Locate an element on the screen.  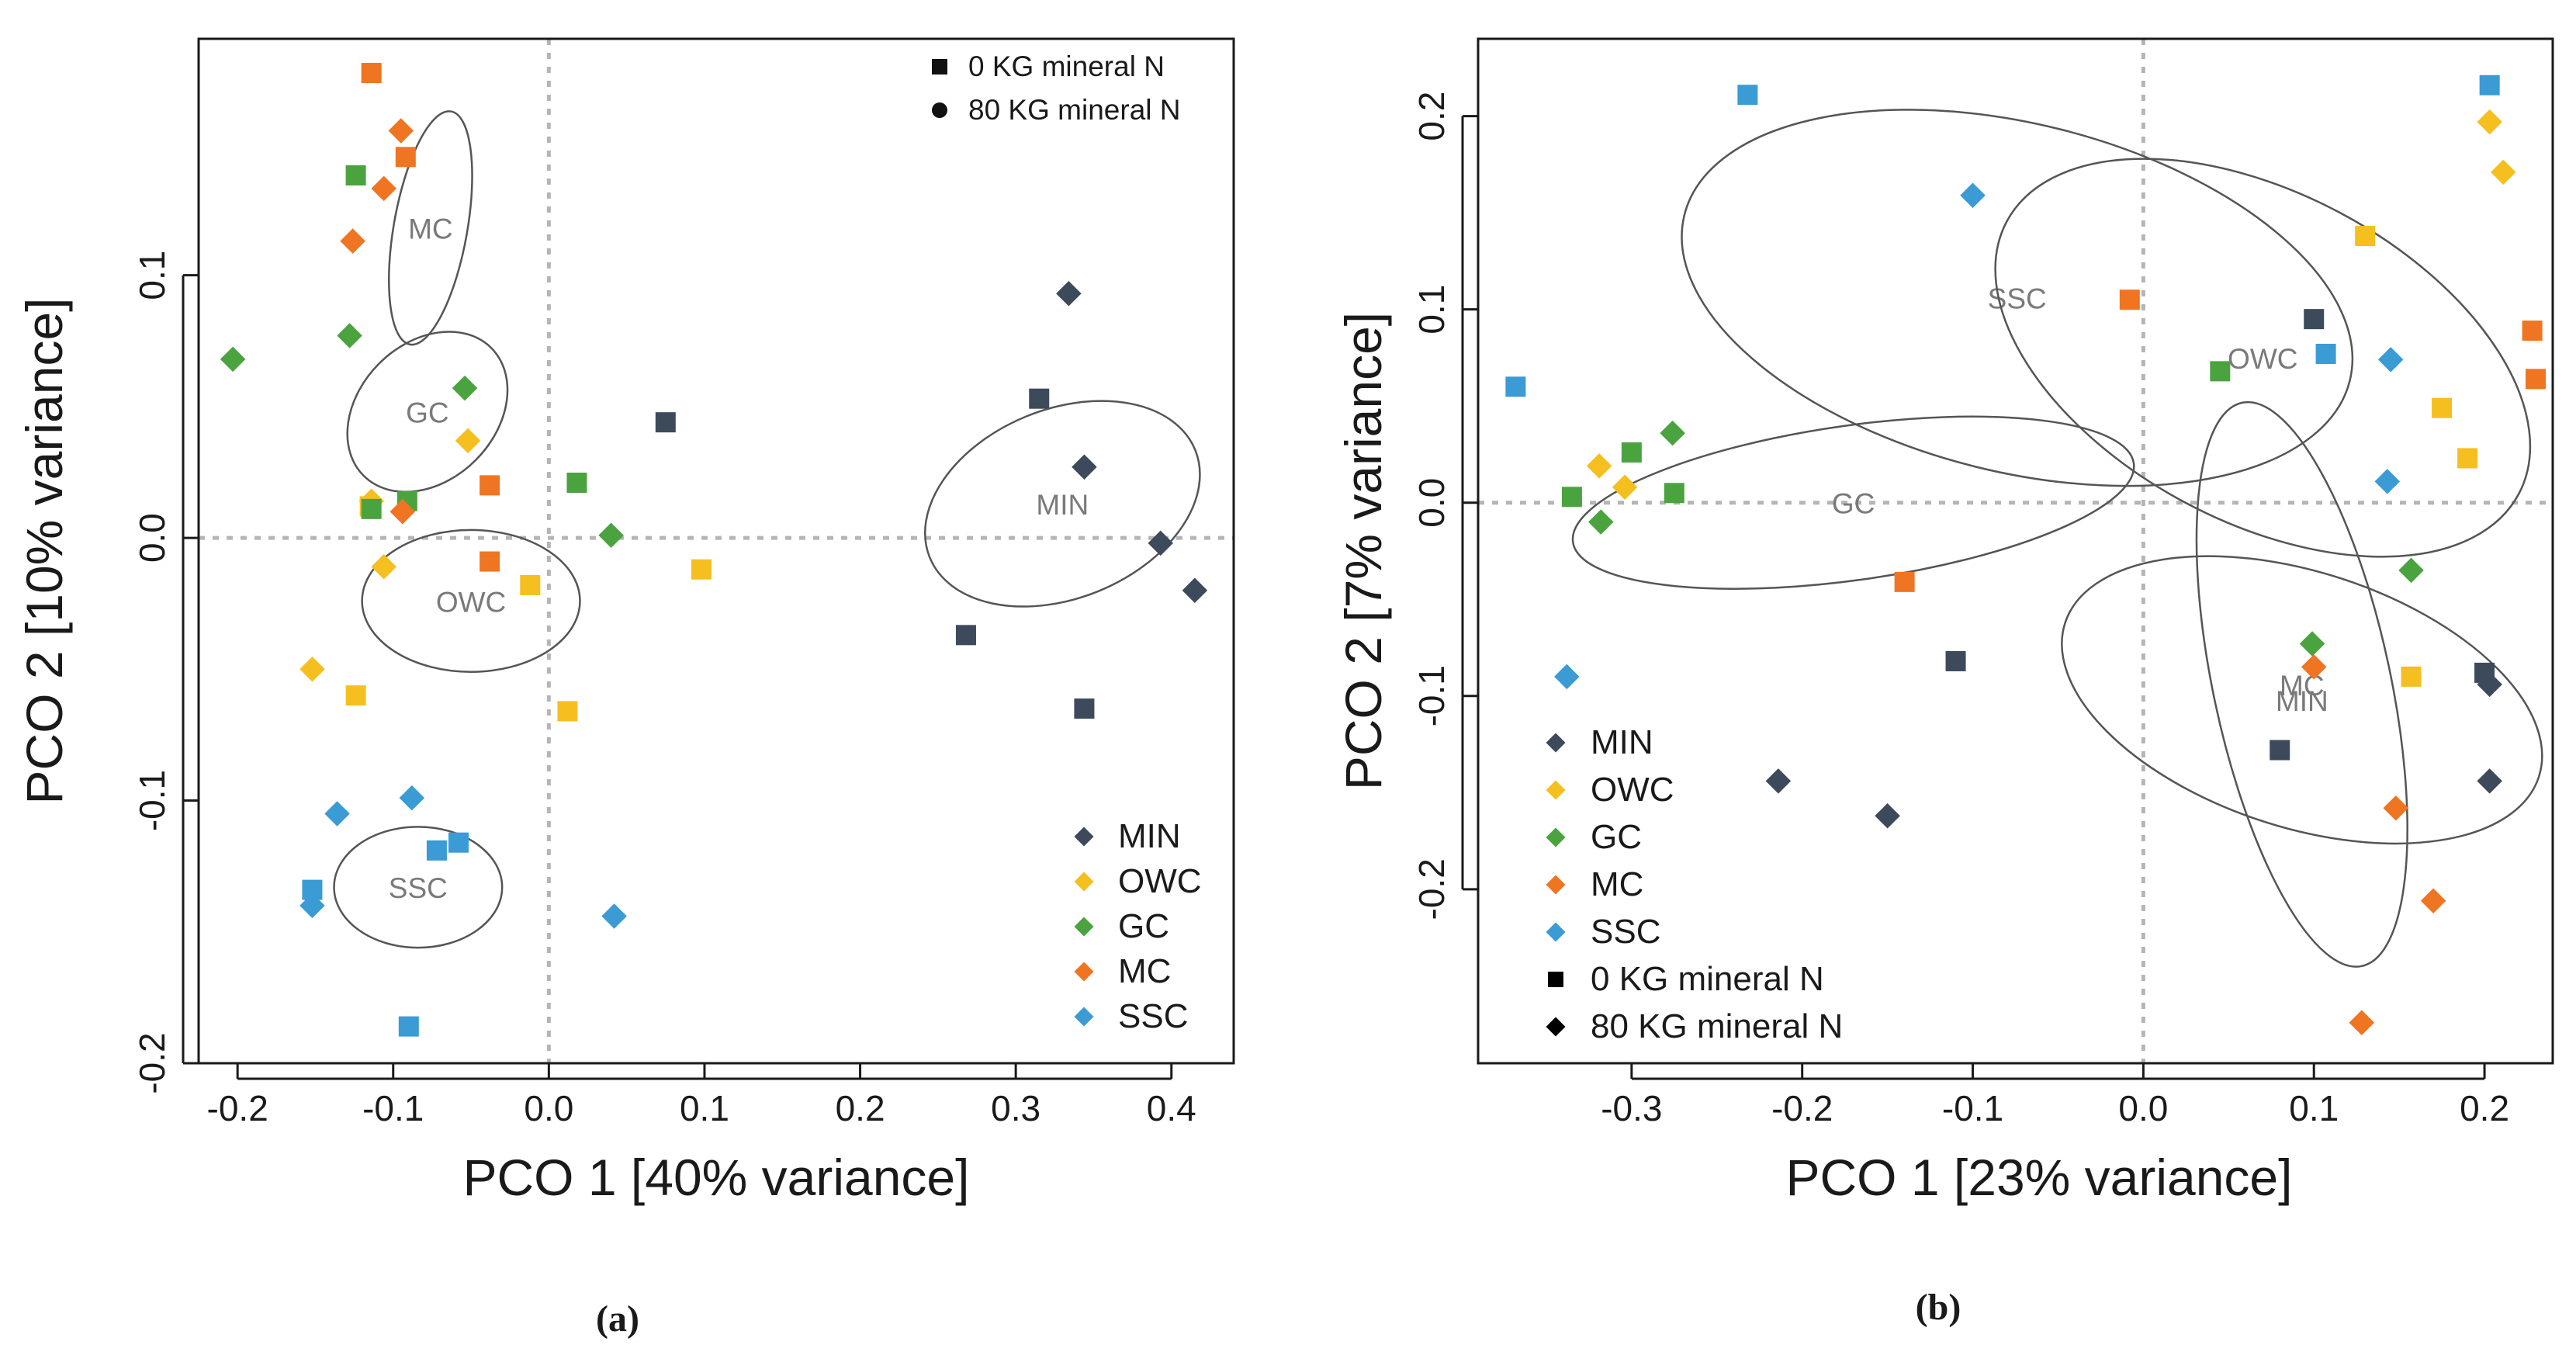
y-axis-title: PCO 2 [10% variance] is located at coordinates (44, 551).